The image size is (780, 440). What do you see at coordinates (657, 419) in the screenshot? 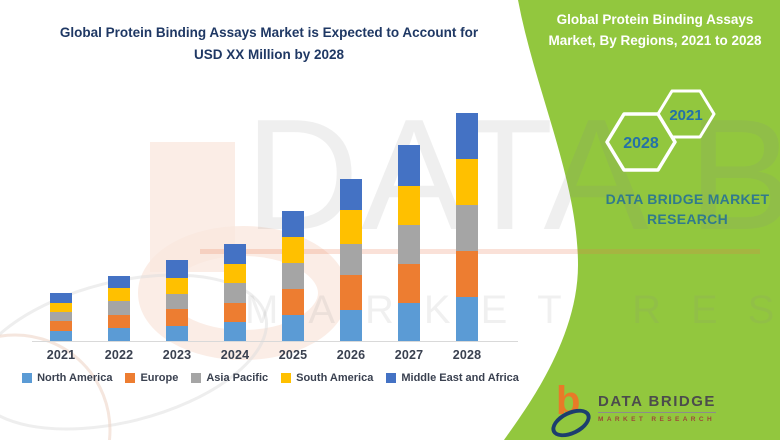
I see `logo-subtitle: MARKET RESEARCH` at bounding box center [657, 419].